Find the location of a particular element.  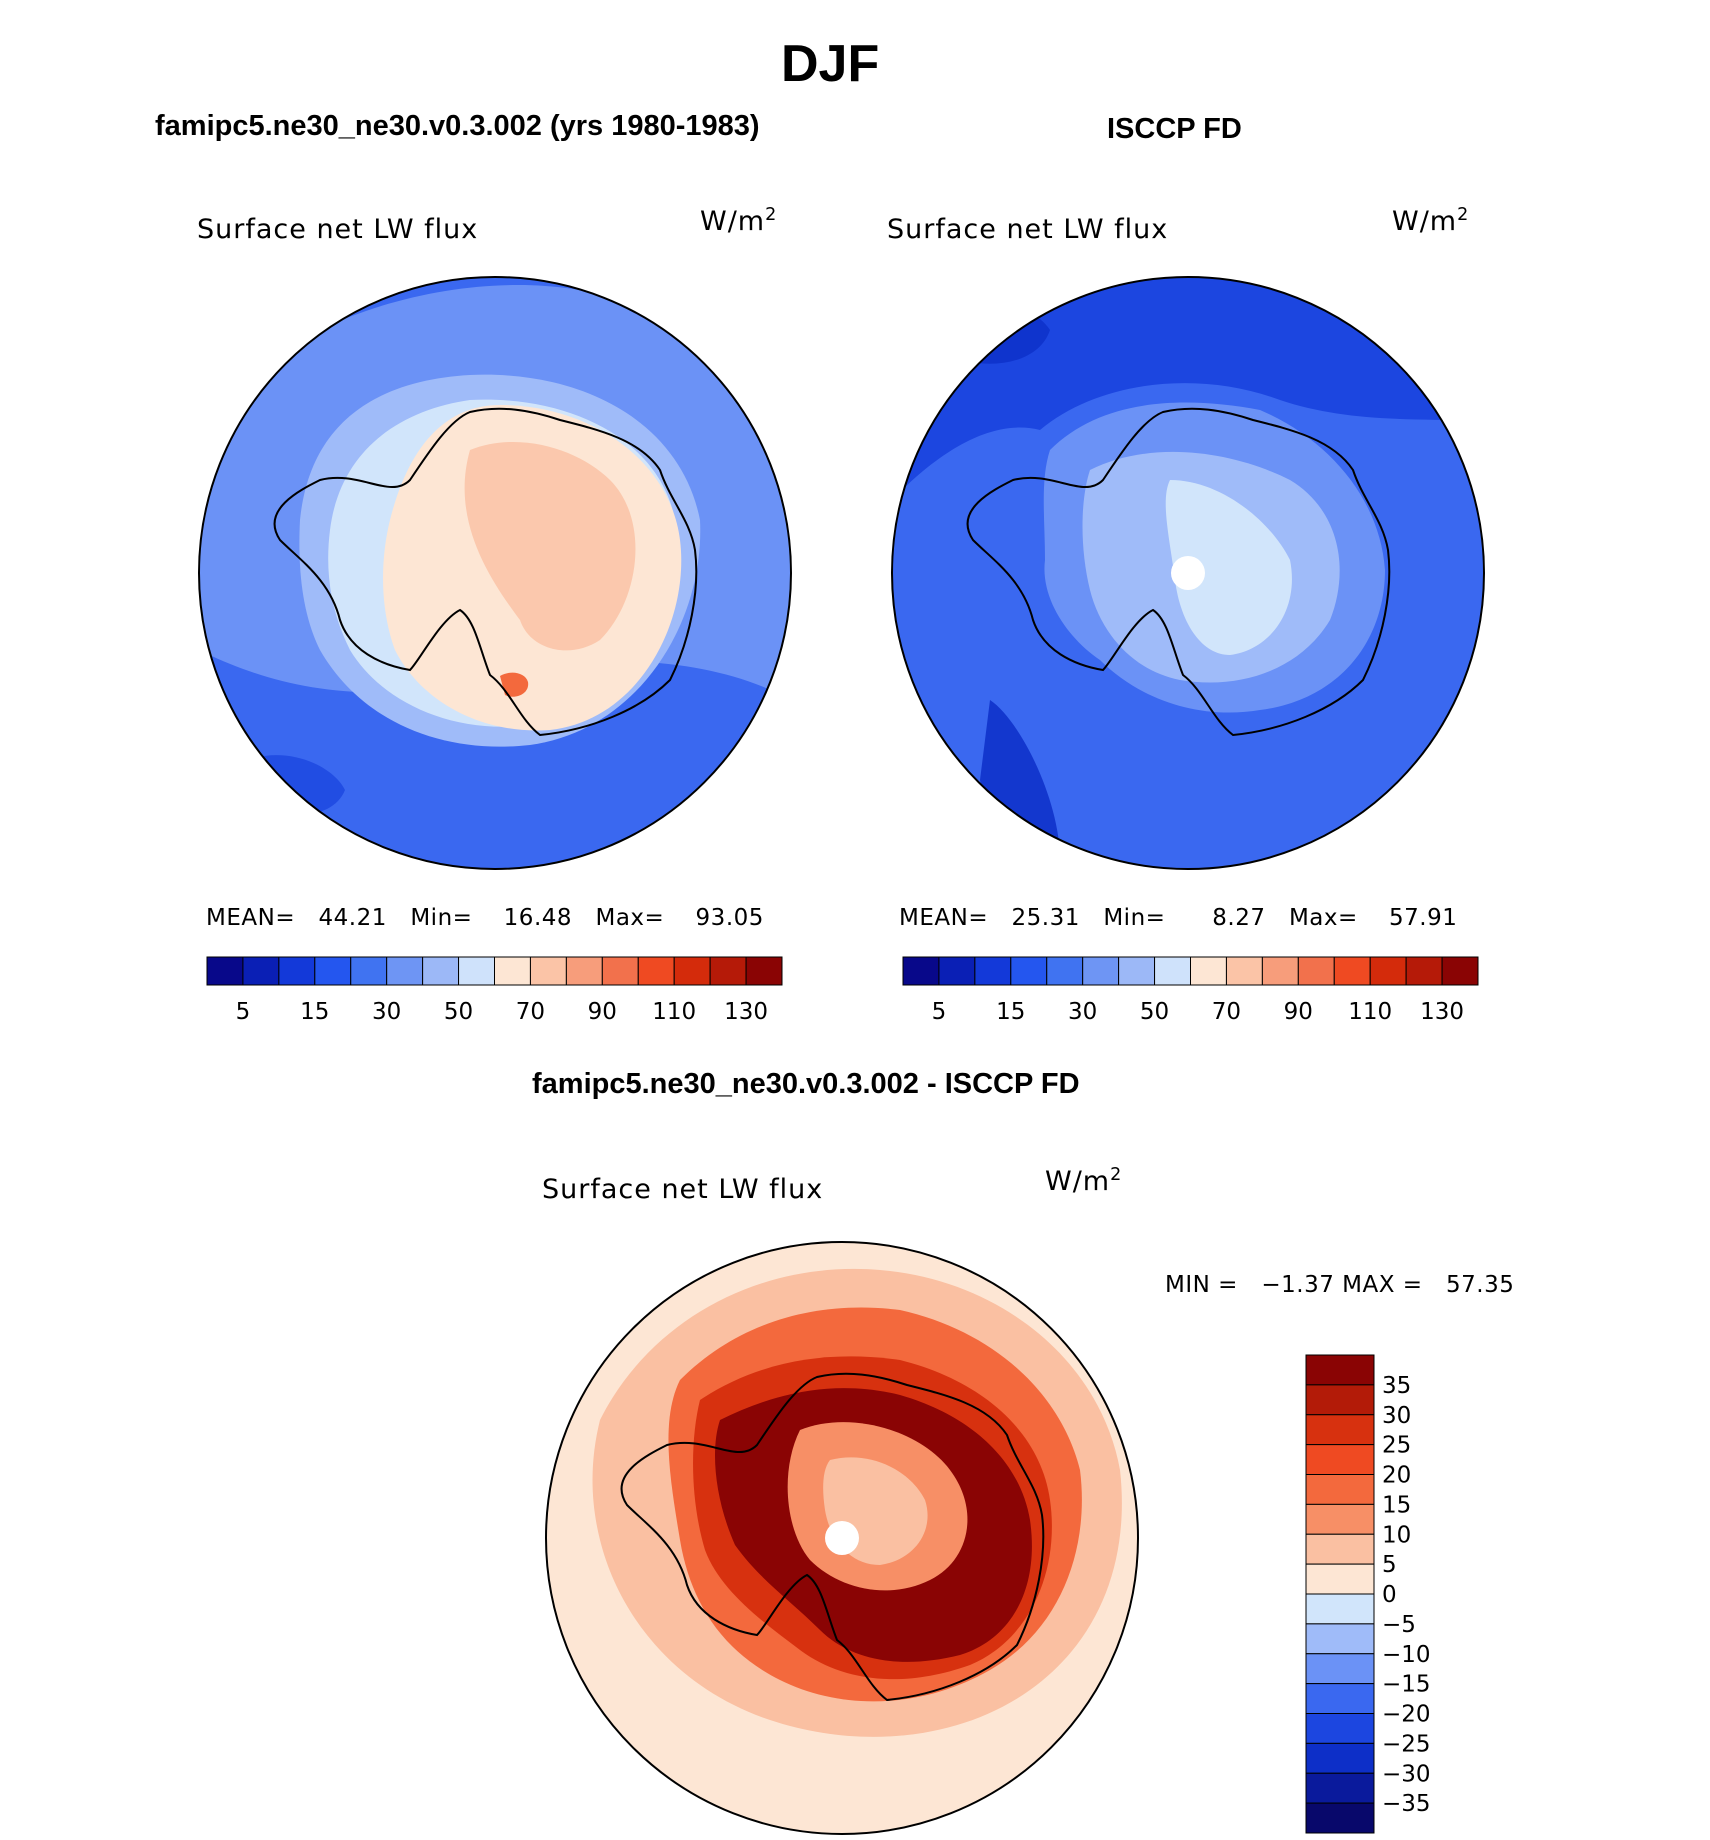

map-diff is located at coordinates (842, 1538).